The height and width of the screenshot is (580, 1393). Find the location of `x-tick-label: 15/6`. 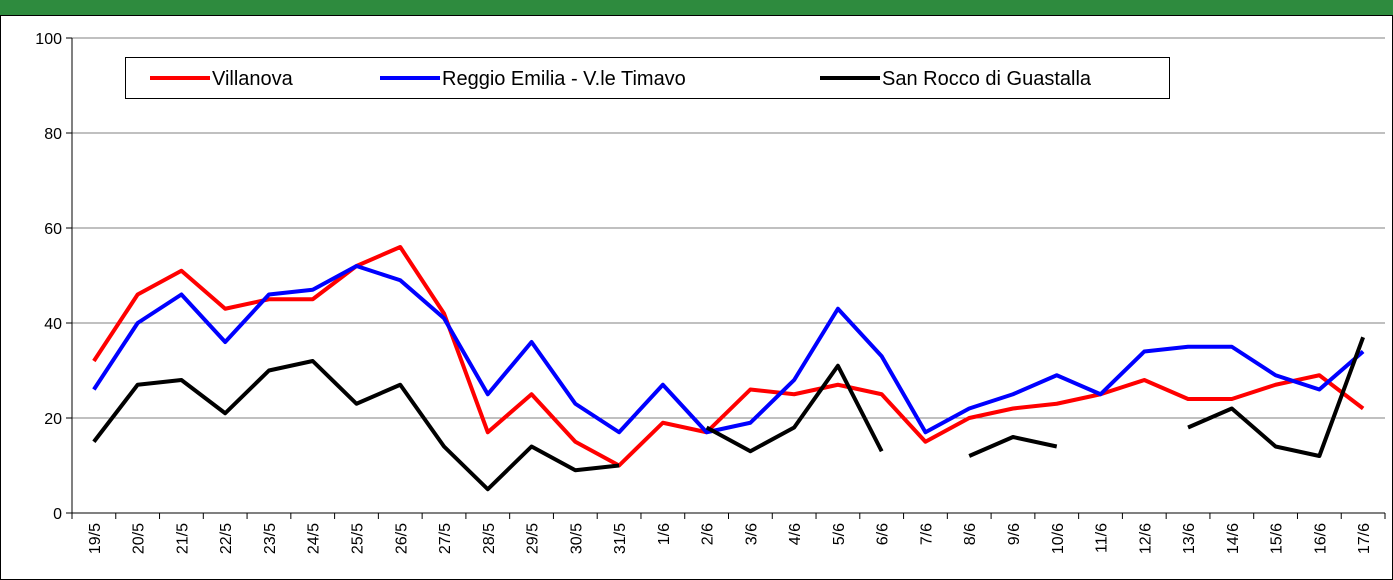

x-tick-label: 15/6 is located at coordinates (1277, 538).